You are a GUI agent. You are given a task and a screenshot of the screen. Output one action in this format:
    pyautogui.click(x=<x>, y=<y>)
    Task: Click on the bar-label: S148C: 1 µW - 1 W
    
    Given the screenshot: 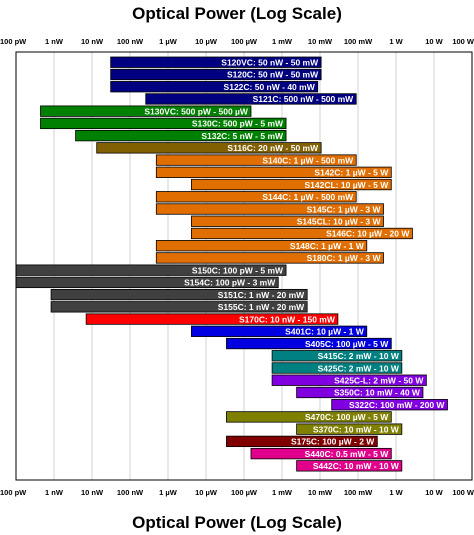 What is the action you would take?
    pyautogui.click(x=327, y=246)
    